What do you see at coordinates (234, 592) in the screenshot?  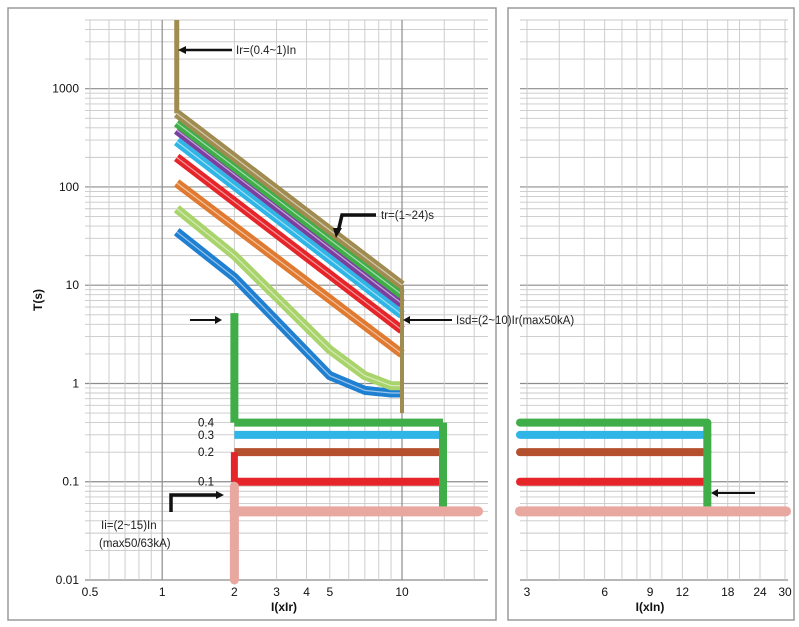 I see `left-x-tick-label: 2` at bounding box center [234, 592].